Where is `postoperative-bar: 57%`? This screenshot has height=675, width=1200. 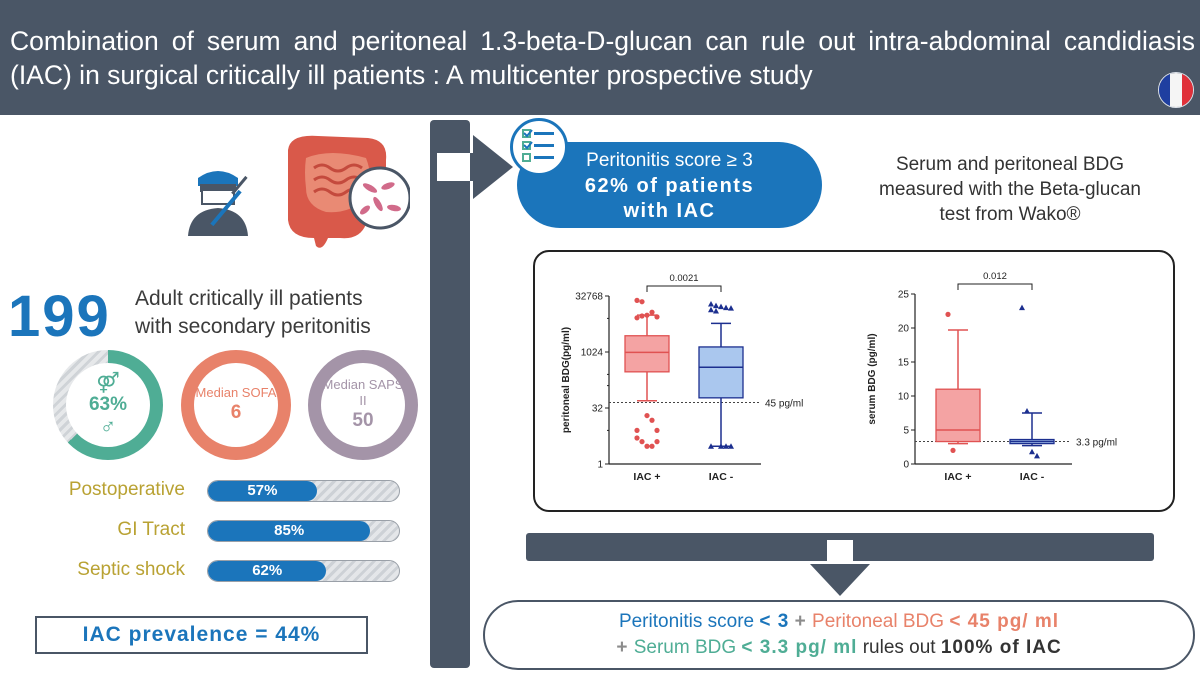
postoperative-bar: 57% is located at coordinates (303, 491).